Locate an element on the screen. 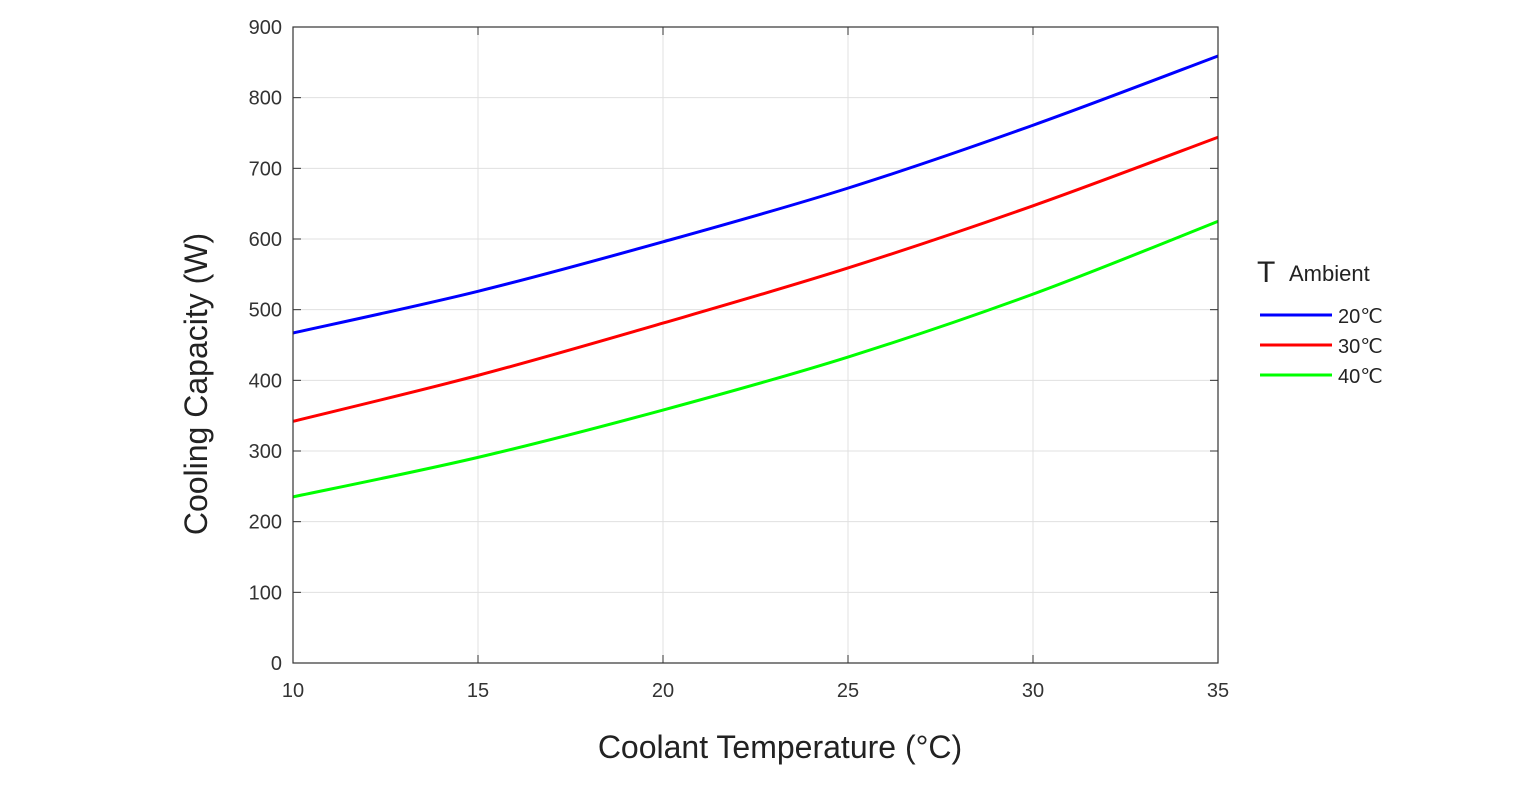  legend-label-0: 20℃ is located at coordinates (1360, 317).